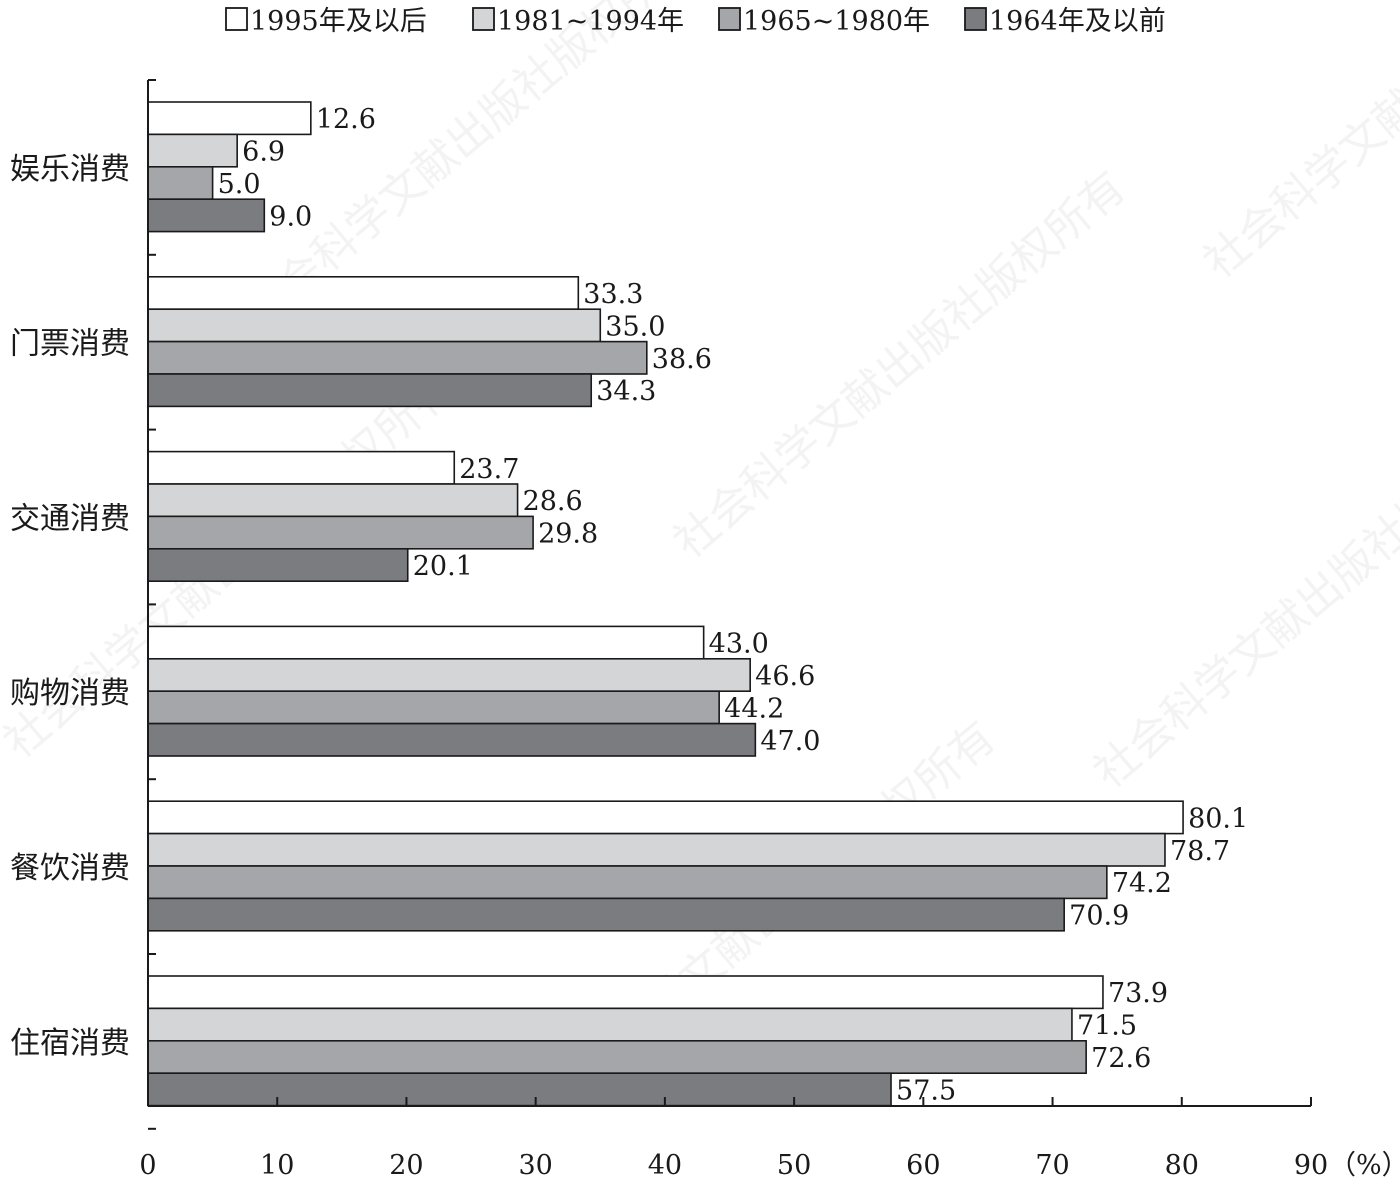 This screenshot has height=1183, width=1400. I want to click on category-label: 交通消费, so click(70, 518).